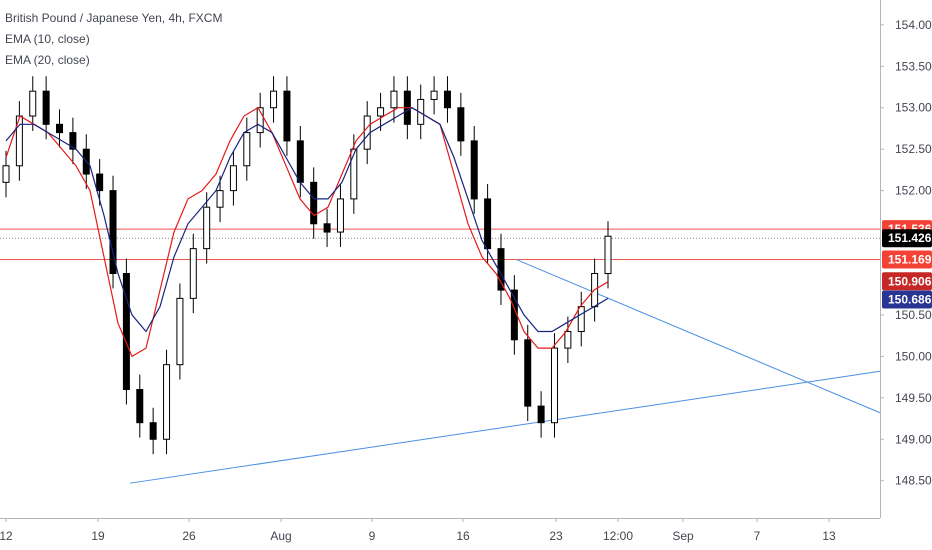 The image size is (932, 550). Describe the element at coordinates (829, 536) in the screenshot. I see `time-tick-label: 13` at that location.